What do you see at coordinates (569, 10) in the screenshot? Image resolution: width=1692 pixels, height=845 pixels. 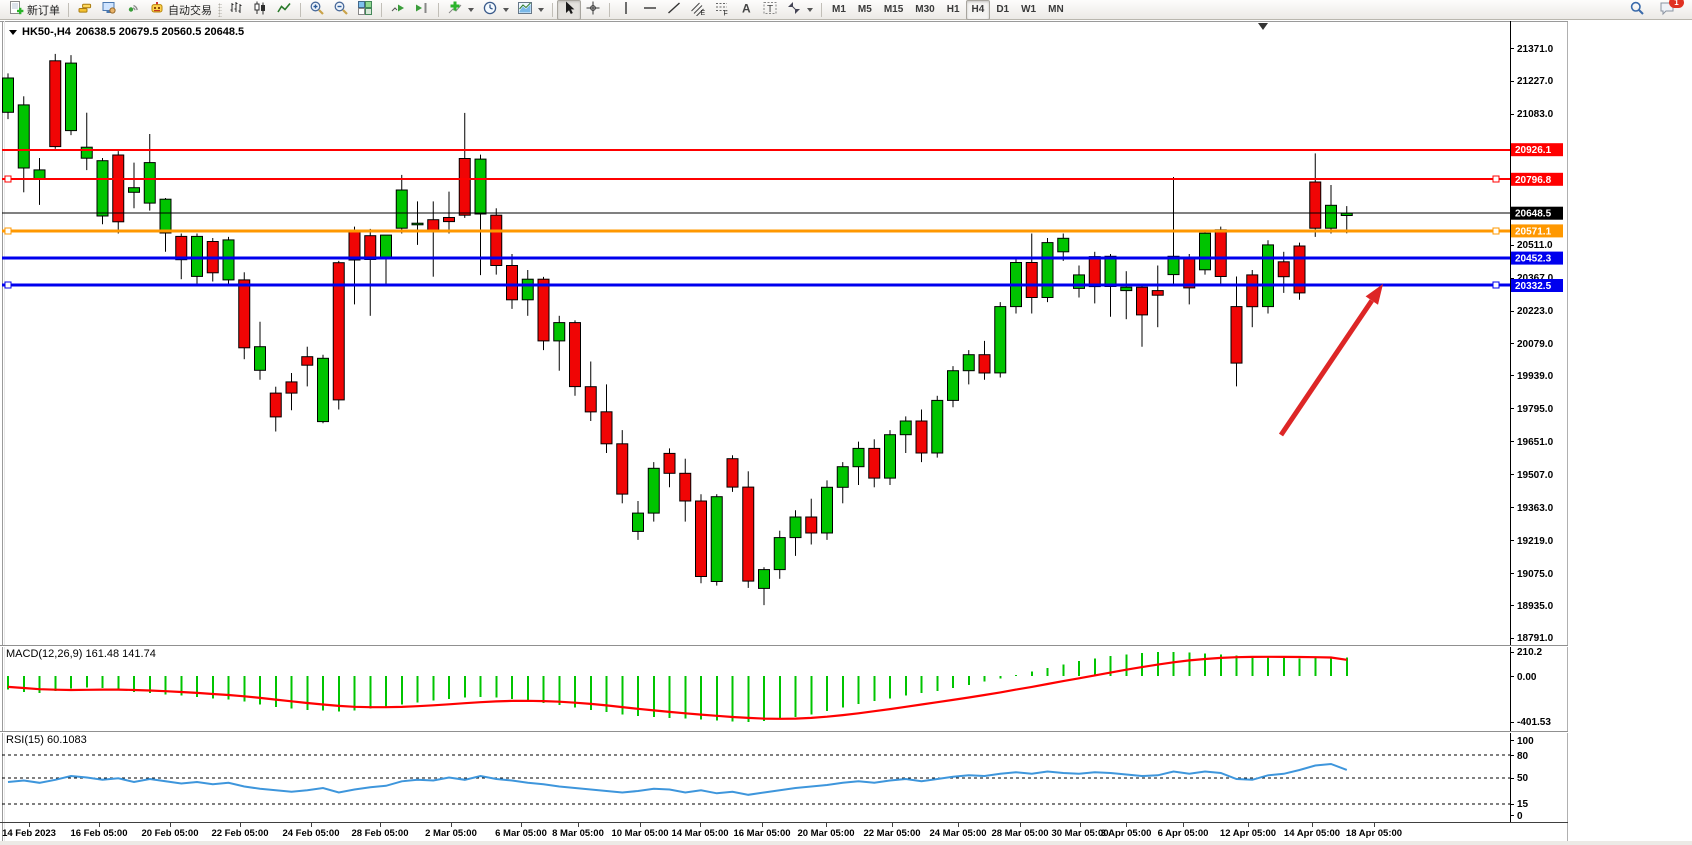 I see `cursor-button` at bounding box center [569, 10].